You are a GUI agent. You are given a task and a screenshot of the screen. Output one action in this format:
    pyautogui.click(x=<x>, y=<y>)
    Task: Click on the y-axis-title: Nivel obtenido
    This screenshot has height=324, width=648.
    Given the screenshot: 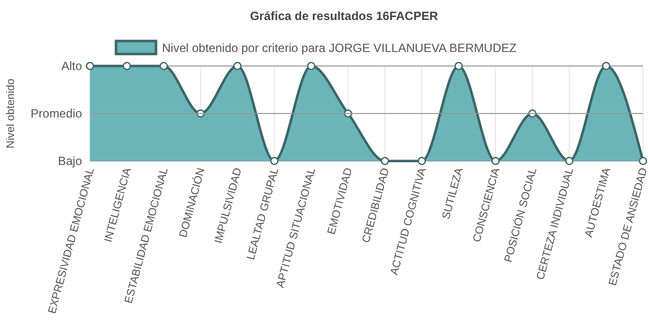 What is the action you would take?
    pyautogui.click(x=11, y=113)
    